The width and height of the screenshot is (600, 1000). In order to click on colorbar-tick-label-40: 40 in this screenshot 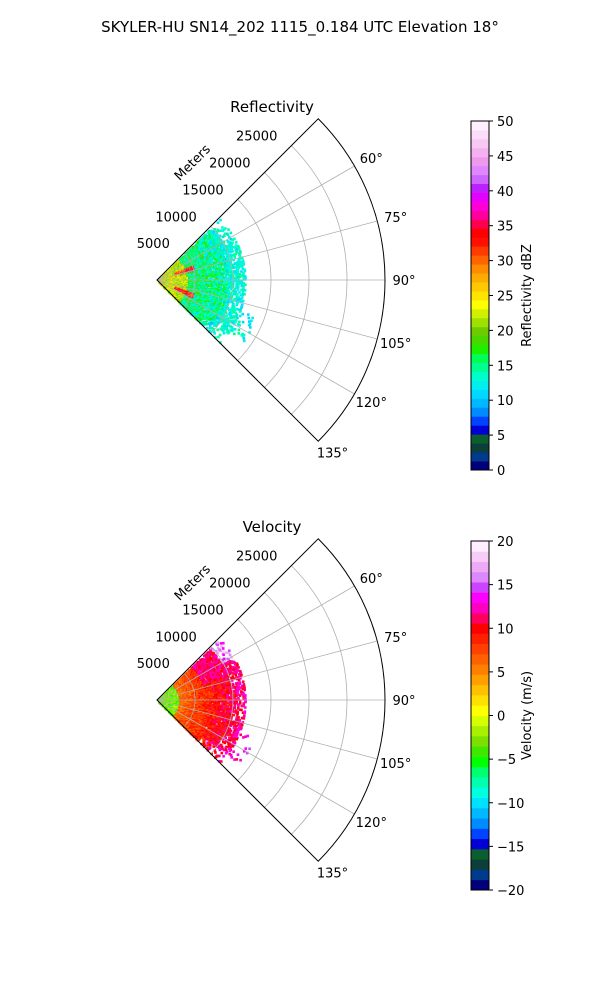, I will do `click(505, 192)`.